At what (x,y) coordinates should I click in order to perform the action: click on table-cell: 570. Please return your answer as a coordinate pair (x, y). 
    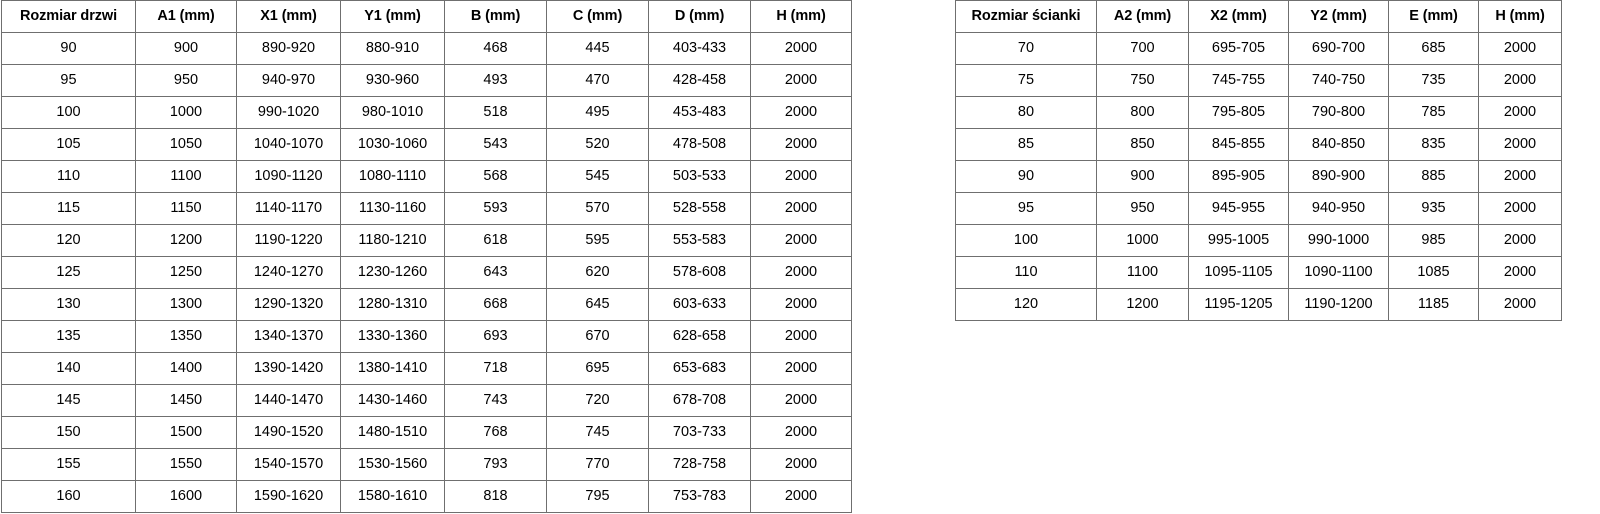
    Looking at the image, I should click on (597, 208).